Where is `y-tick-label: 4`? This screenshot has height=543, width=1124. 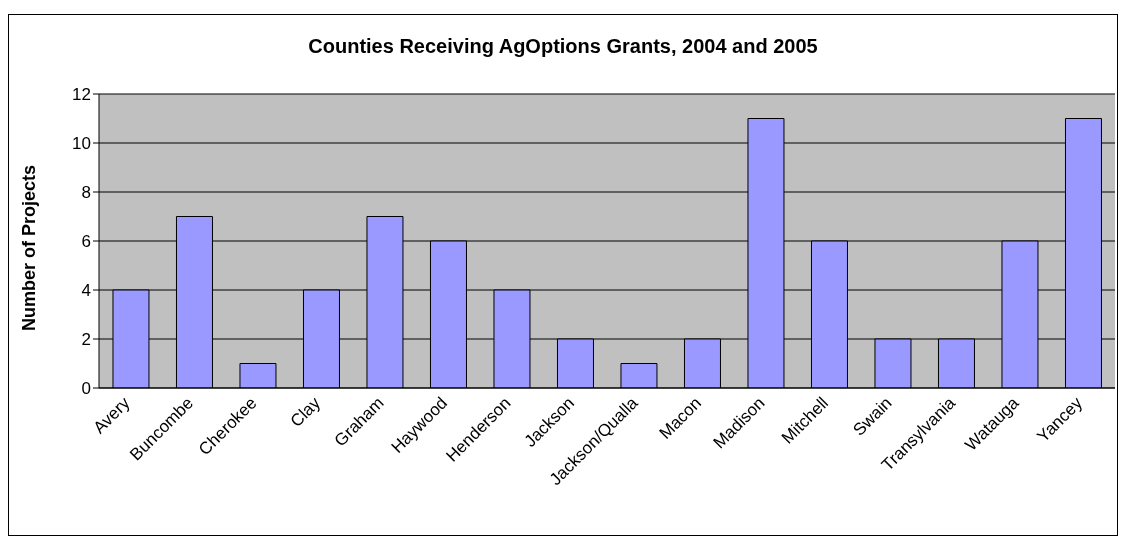
y-tick-label: 4 is located at coordinates (86, 291).